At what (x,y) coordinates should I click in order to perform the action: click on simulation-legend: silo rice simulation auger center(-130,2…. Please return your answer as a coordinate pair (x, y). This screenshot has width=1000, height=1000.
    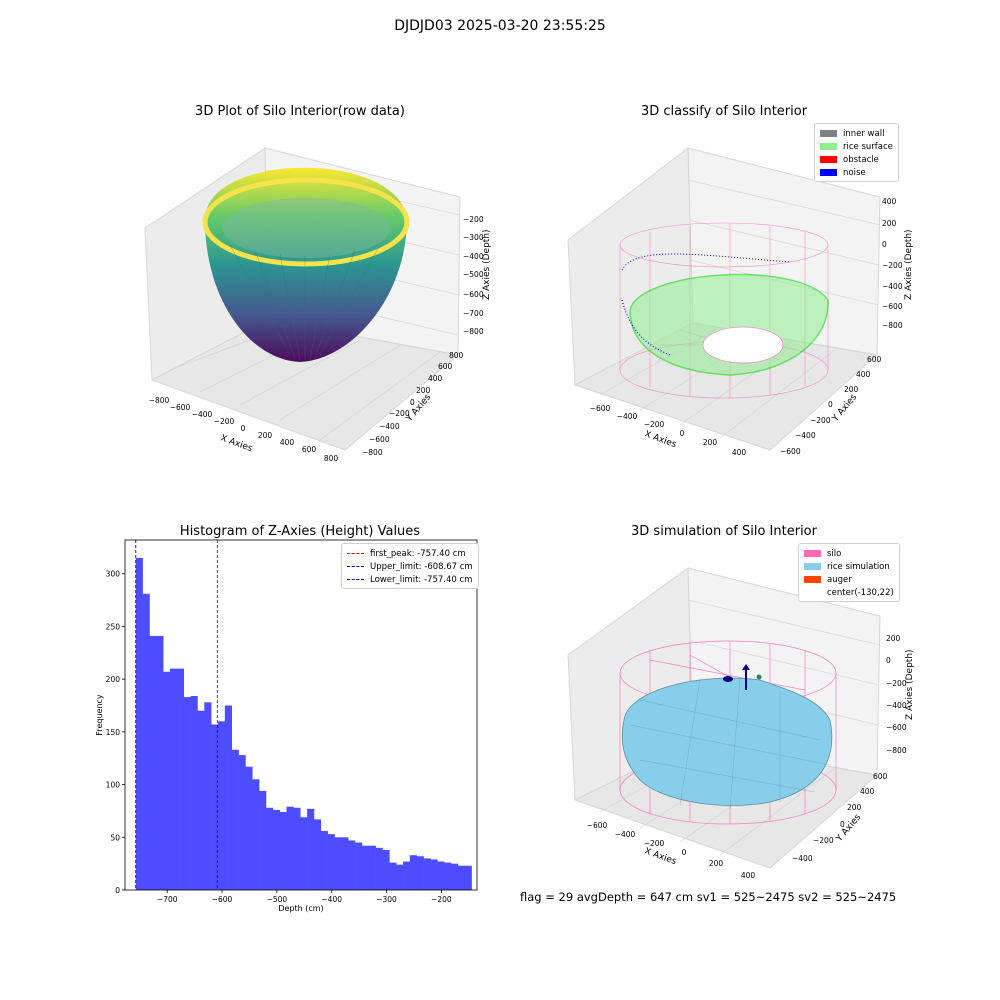
    Looking at the image, I should click on (849, 572).